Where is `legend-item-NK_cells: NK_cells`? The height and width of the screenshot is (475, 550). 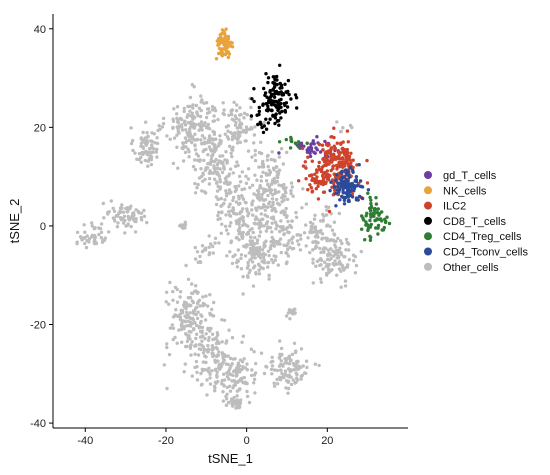 legend-item-NK_cells: NK_cells is located at coordinates (455, 191).